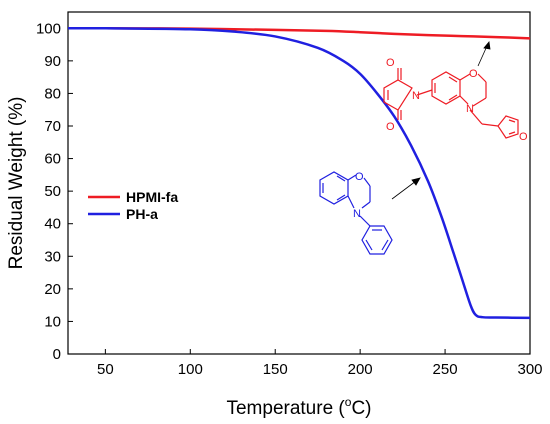 The image size is (550, 424). What do you see at coordinates (48, 28) in the screenshot?
I see `y-tick-label-100: 100` at bounding box center [48, 28].